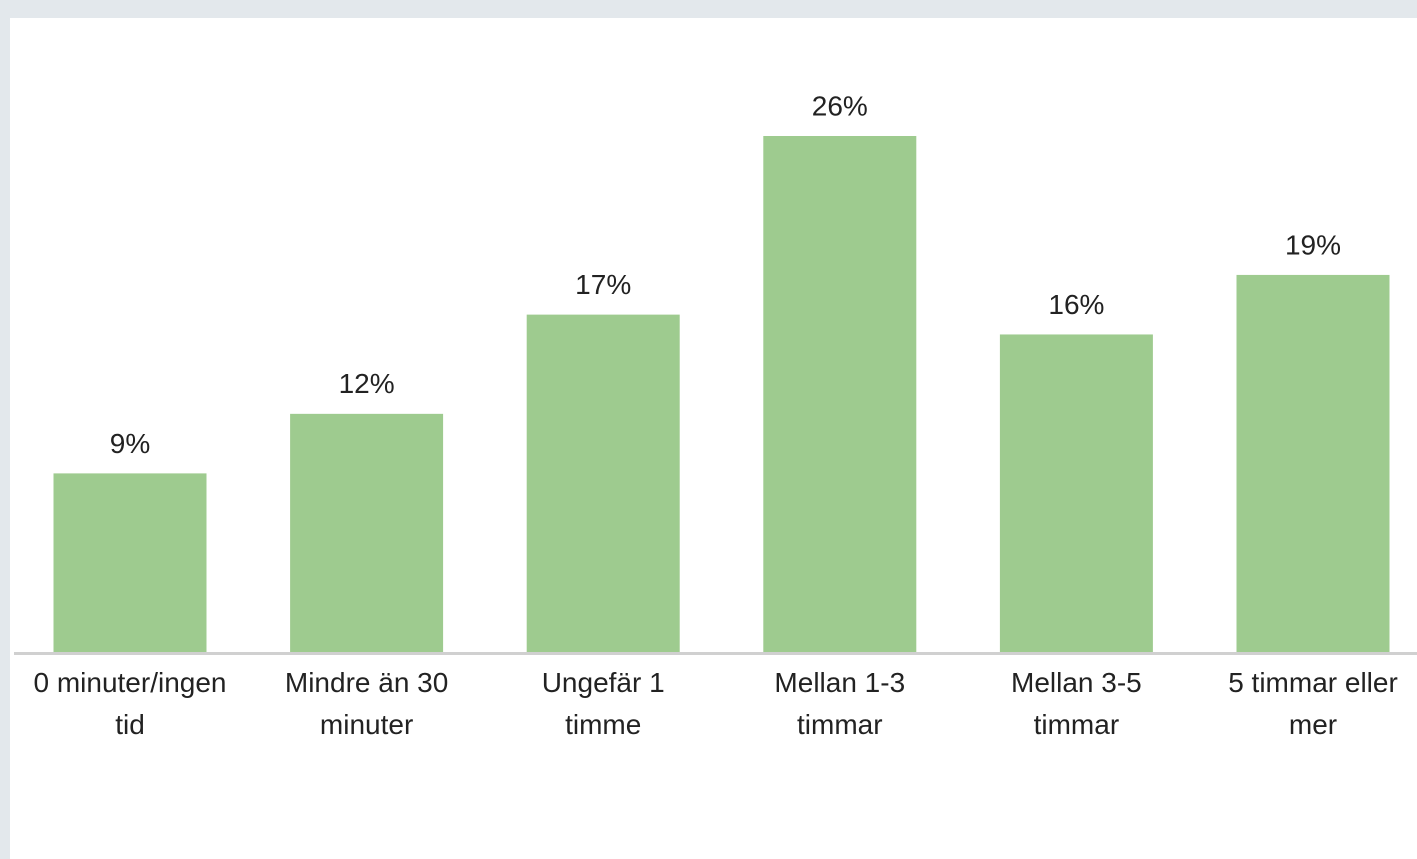 The width and height of the screenshot is (1417, 859). I want to click on x-tick-label: 5 timmar eller mer, so click(1313, 703).